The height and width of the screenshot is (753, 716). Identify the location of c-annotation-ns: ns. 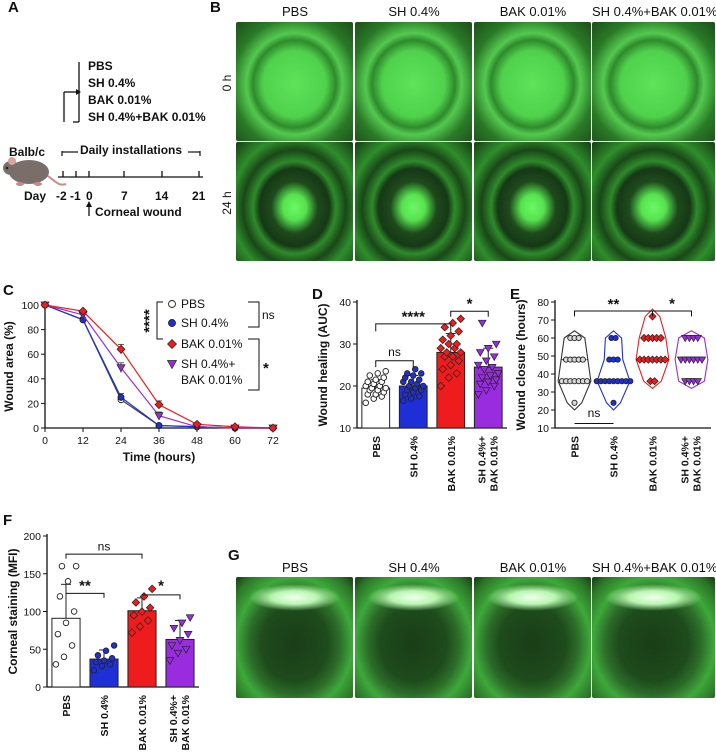
(268, 315).